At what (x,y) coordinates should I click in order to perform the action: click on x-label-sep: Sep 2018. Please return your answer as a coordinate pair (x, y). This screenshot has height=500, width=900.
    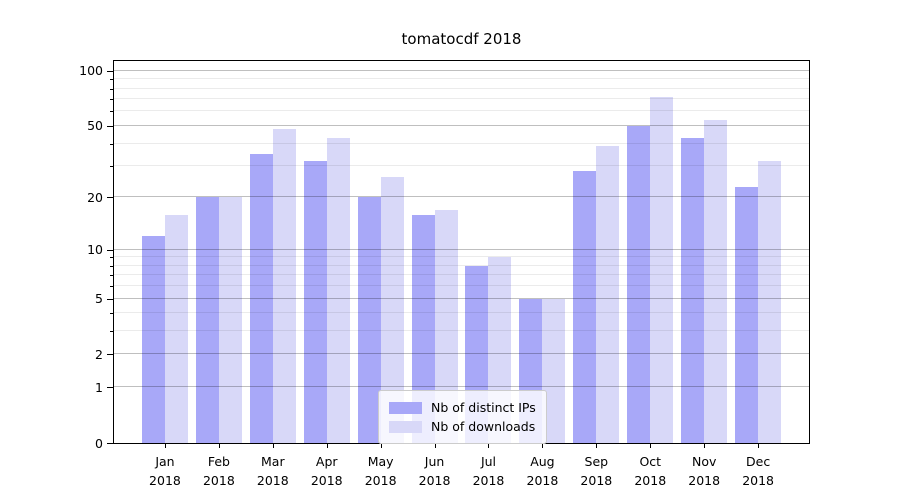
    Looking at the image, I should click on (596, 471).